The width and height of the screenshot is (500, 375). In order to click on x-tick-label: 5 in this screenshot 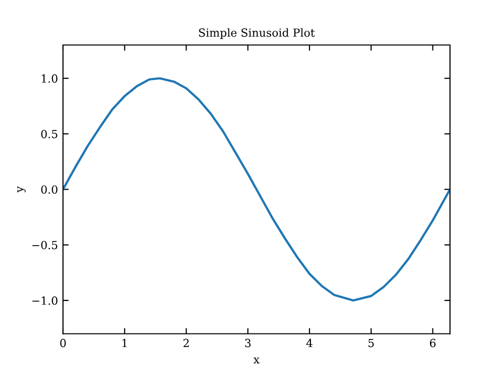, I will do `click(371, 343)`.